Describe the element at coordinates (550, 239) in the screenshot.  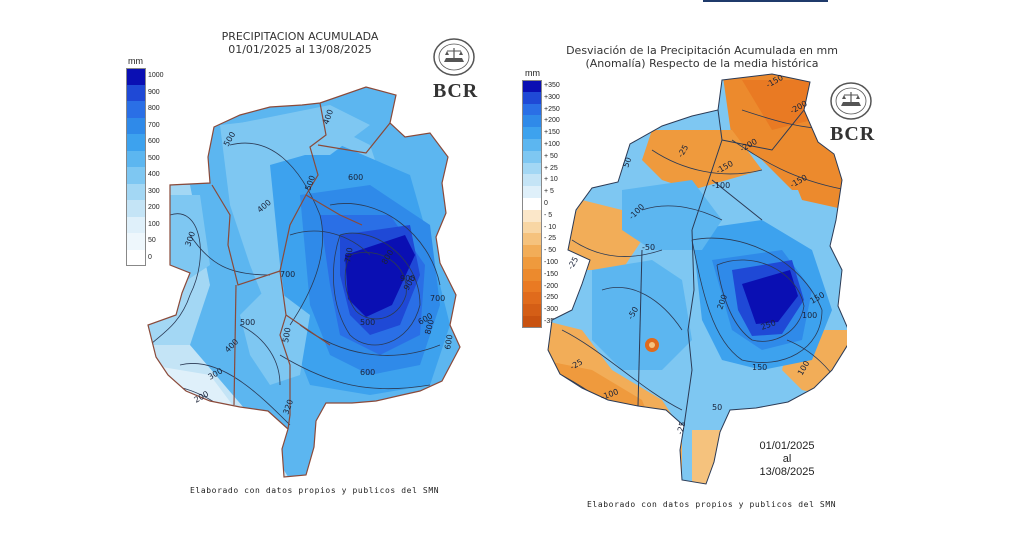
I see `legend-label: - 25` at that location.